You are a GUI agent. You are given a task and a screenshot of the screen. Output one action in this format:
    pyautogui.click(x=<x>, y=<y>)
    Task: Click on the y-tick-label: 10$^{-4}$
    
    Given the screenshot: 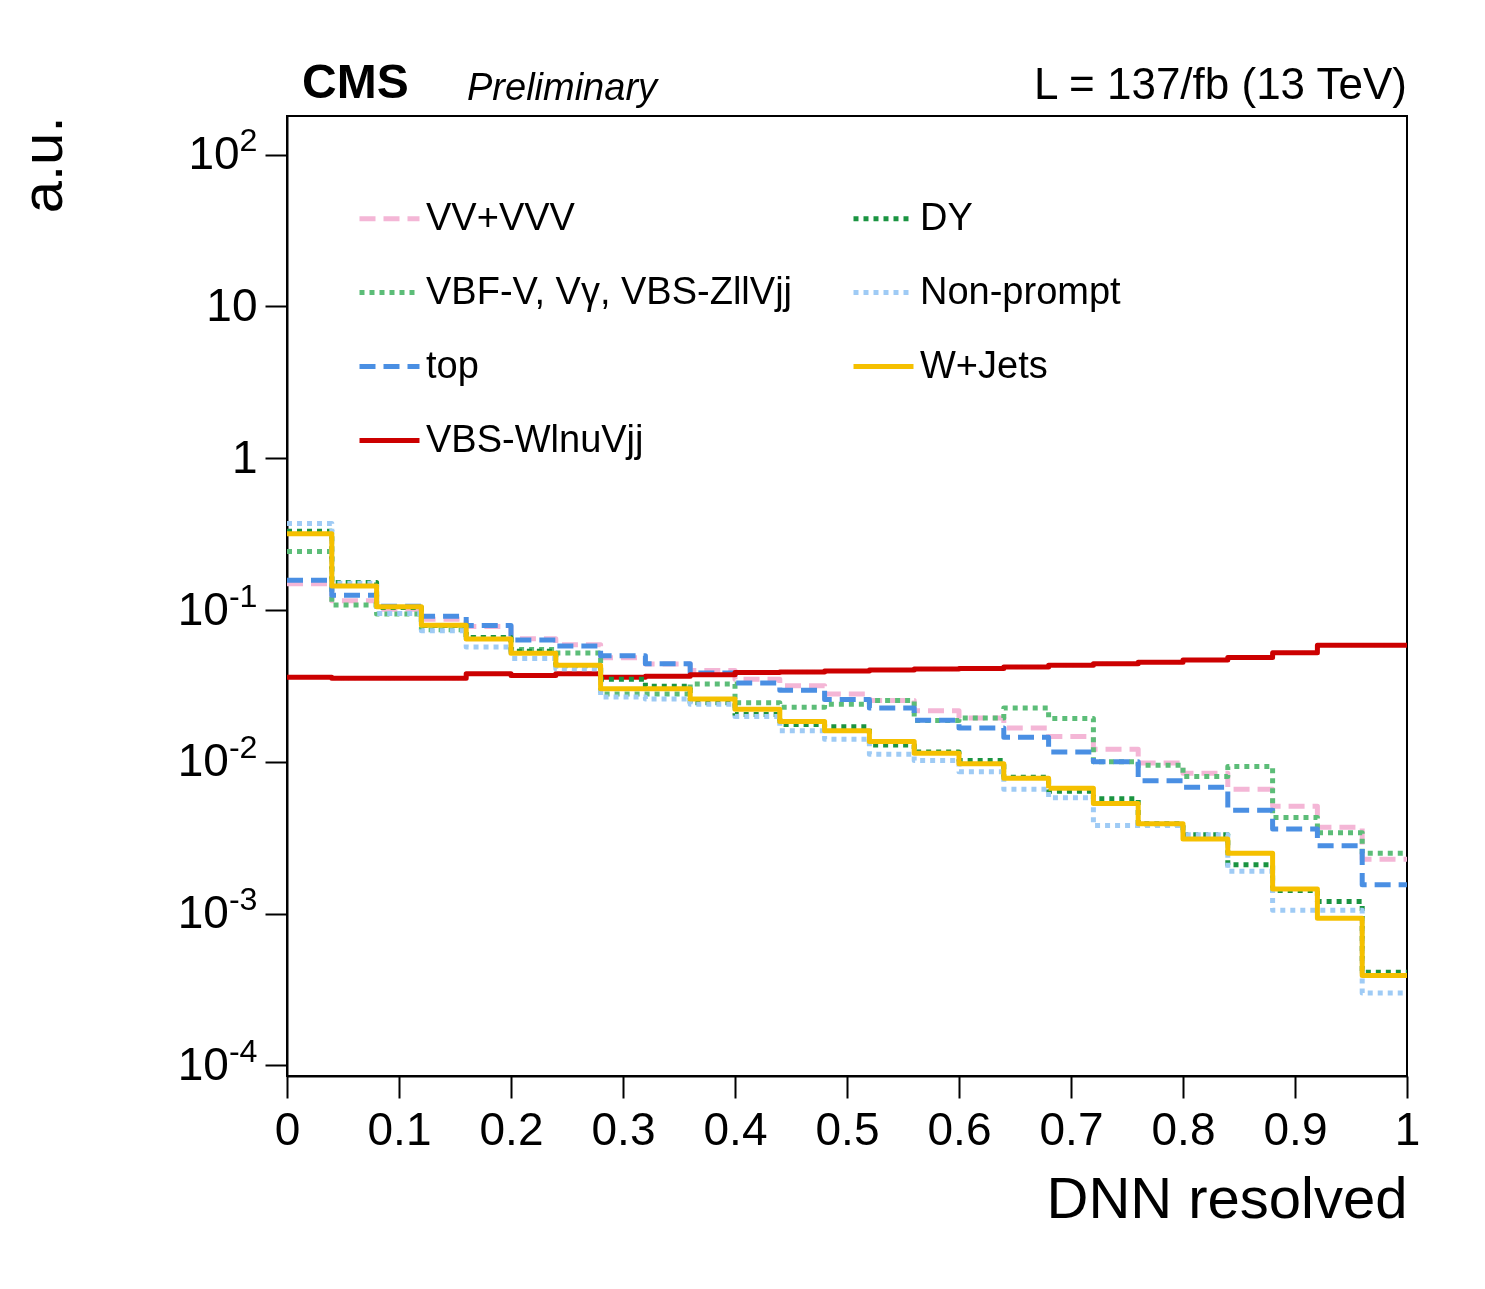 What is the action you would take?
    pyautogui.click(x=217, y=1061)
    